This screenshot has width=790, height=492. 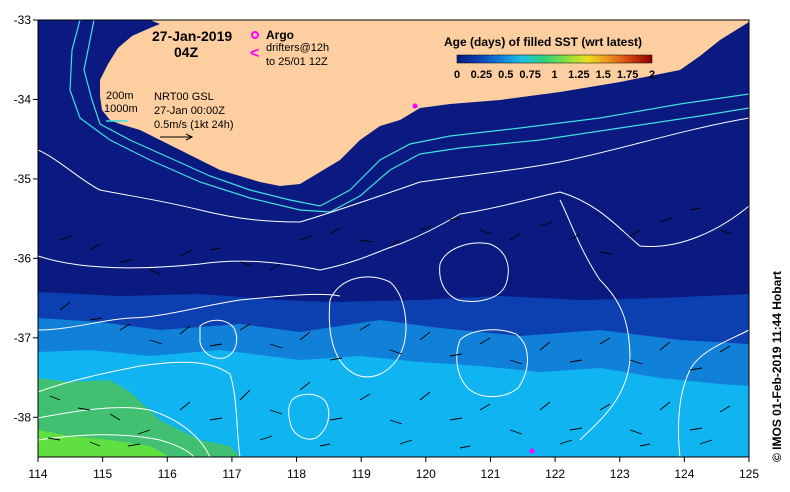 I want to click on y-tick-label: -34, so click(x=23, y=99).